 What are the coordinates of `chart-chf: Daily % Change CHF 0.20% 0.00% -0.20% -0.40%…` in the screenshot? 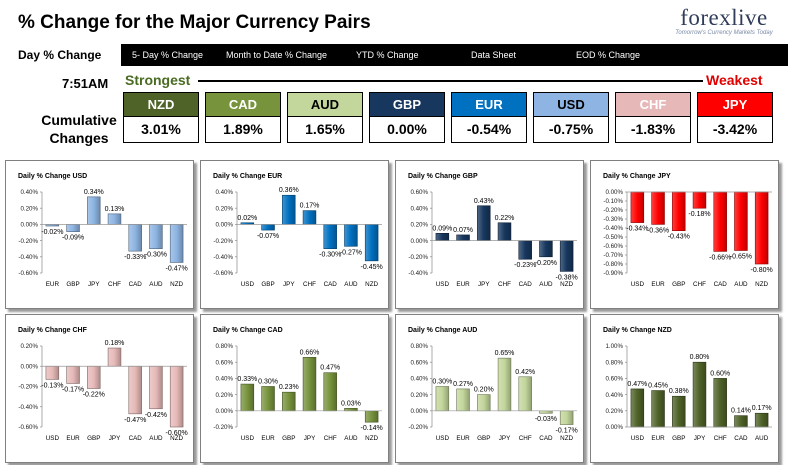 It's located at (103, 384).